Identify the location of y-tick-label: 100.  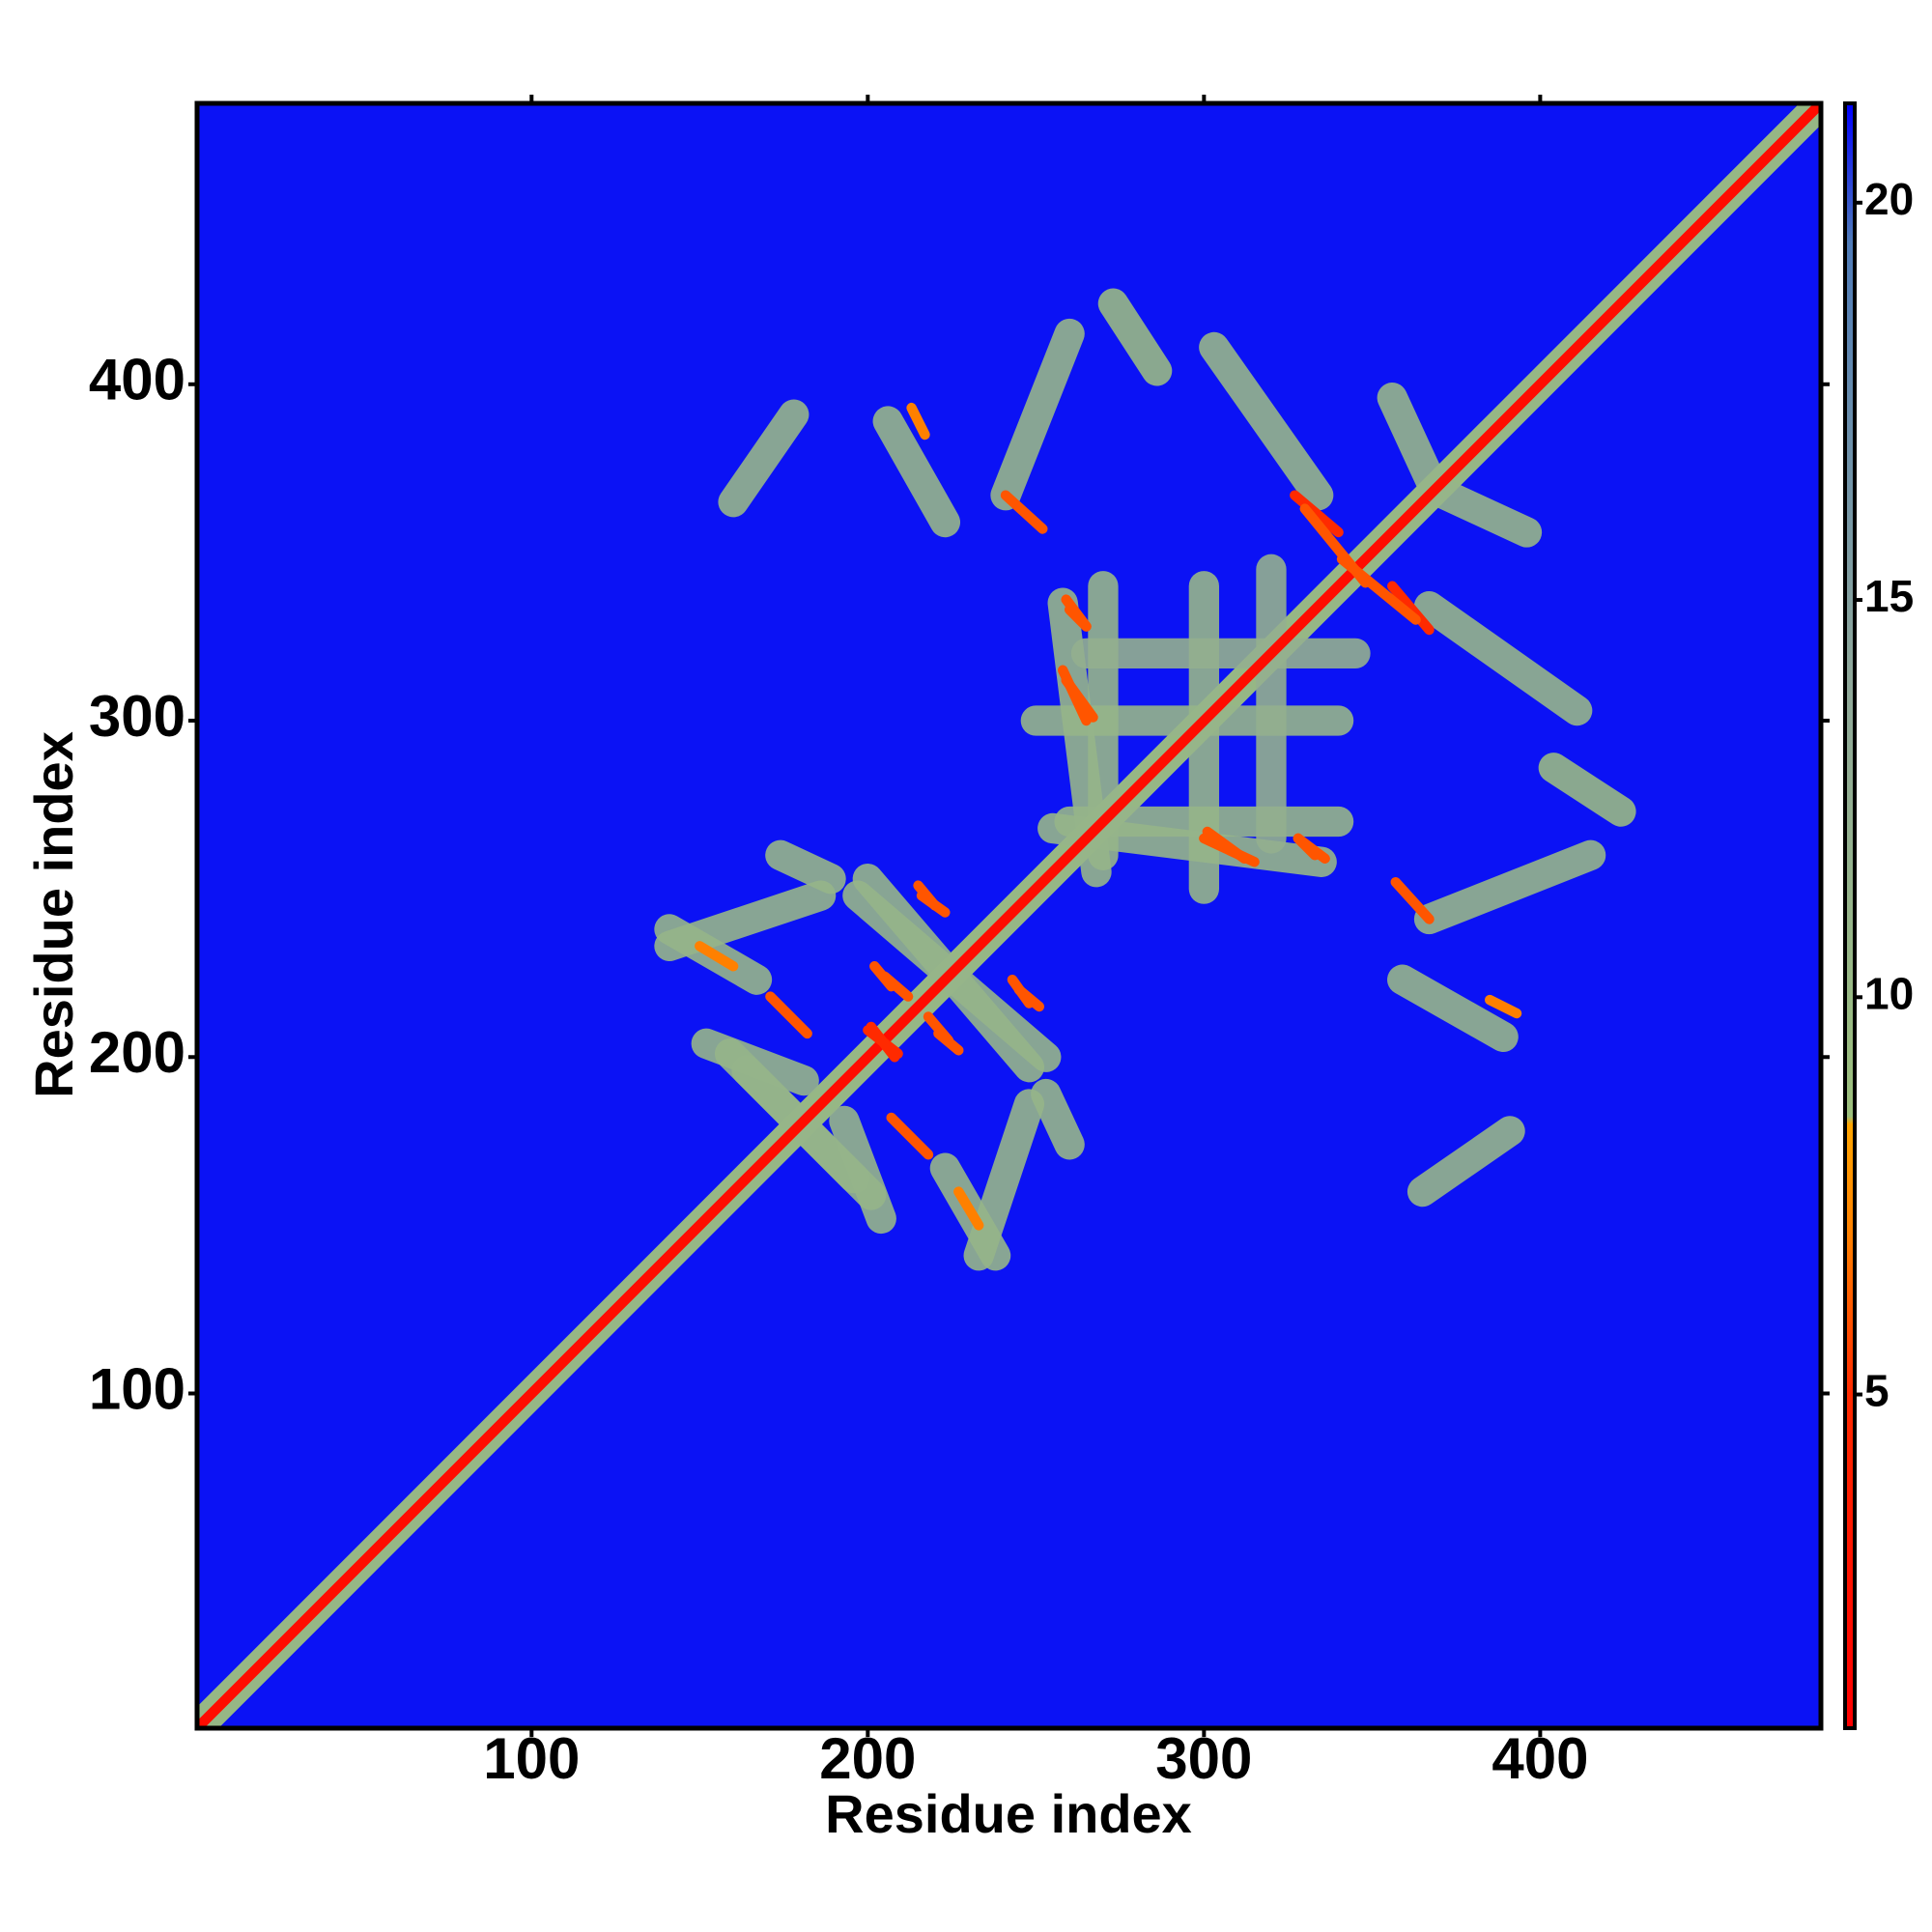
(137, 1388).